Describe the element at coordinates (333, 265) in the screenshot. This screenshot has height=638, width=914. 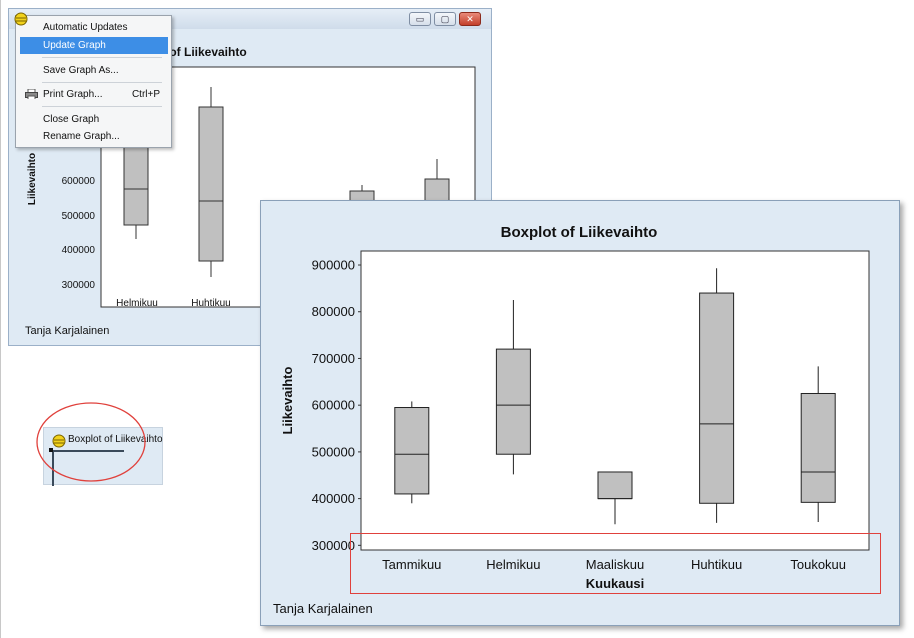
I see `y-tick-label: 900000` at that location.